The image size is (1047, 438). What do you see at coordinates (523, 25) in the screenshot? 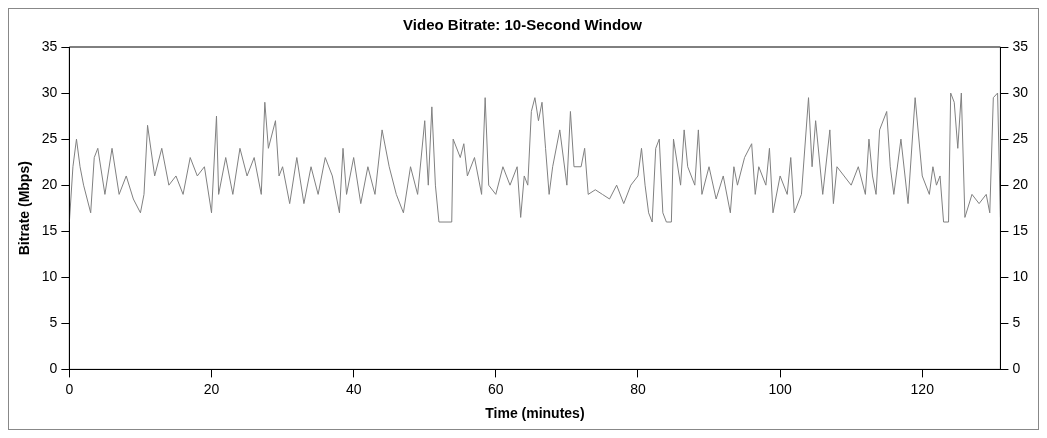
I see `chart-title: Video Bitrate: 10-Second Window` at bounding box center [523, 25].